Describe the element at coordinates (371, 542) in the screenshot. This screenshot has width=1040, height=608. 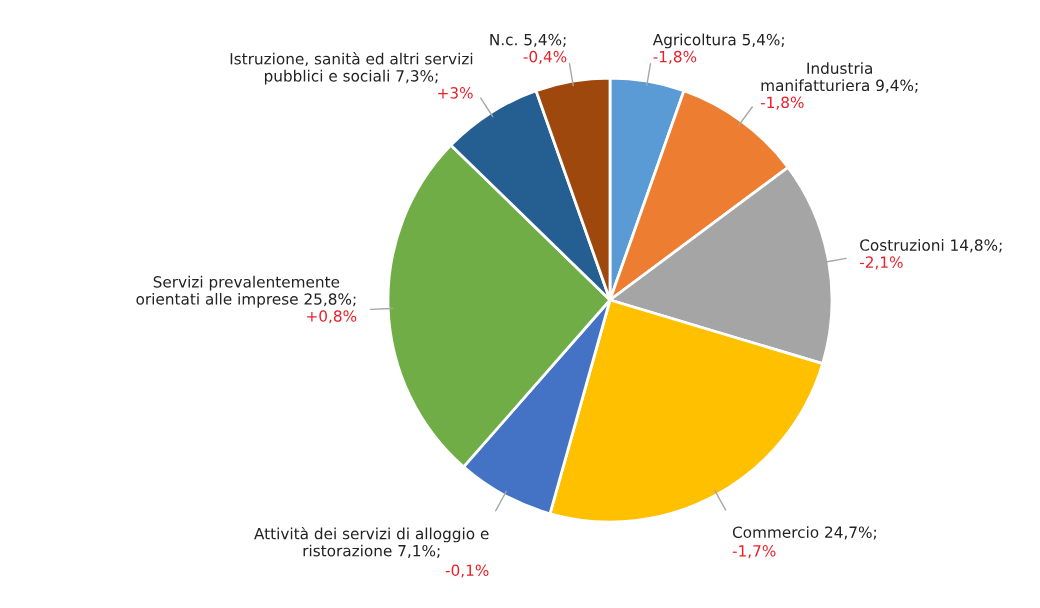
I see `slice-label: Attività dei servizi di alloggio e ristorazione 7,1%;` at that location.